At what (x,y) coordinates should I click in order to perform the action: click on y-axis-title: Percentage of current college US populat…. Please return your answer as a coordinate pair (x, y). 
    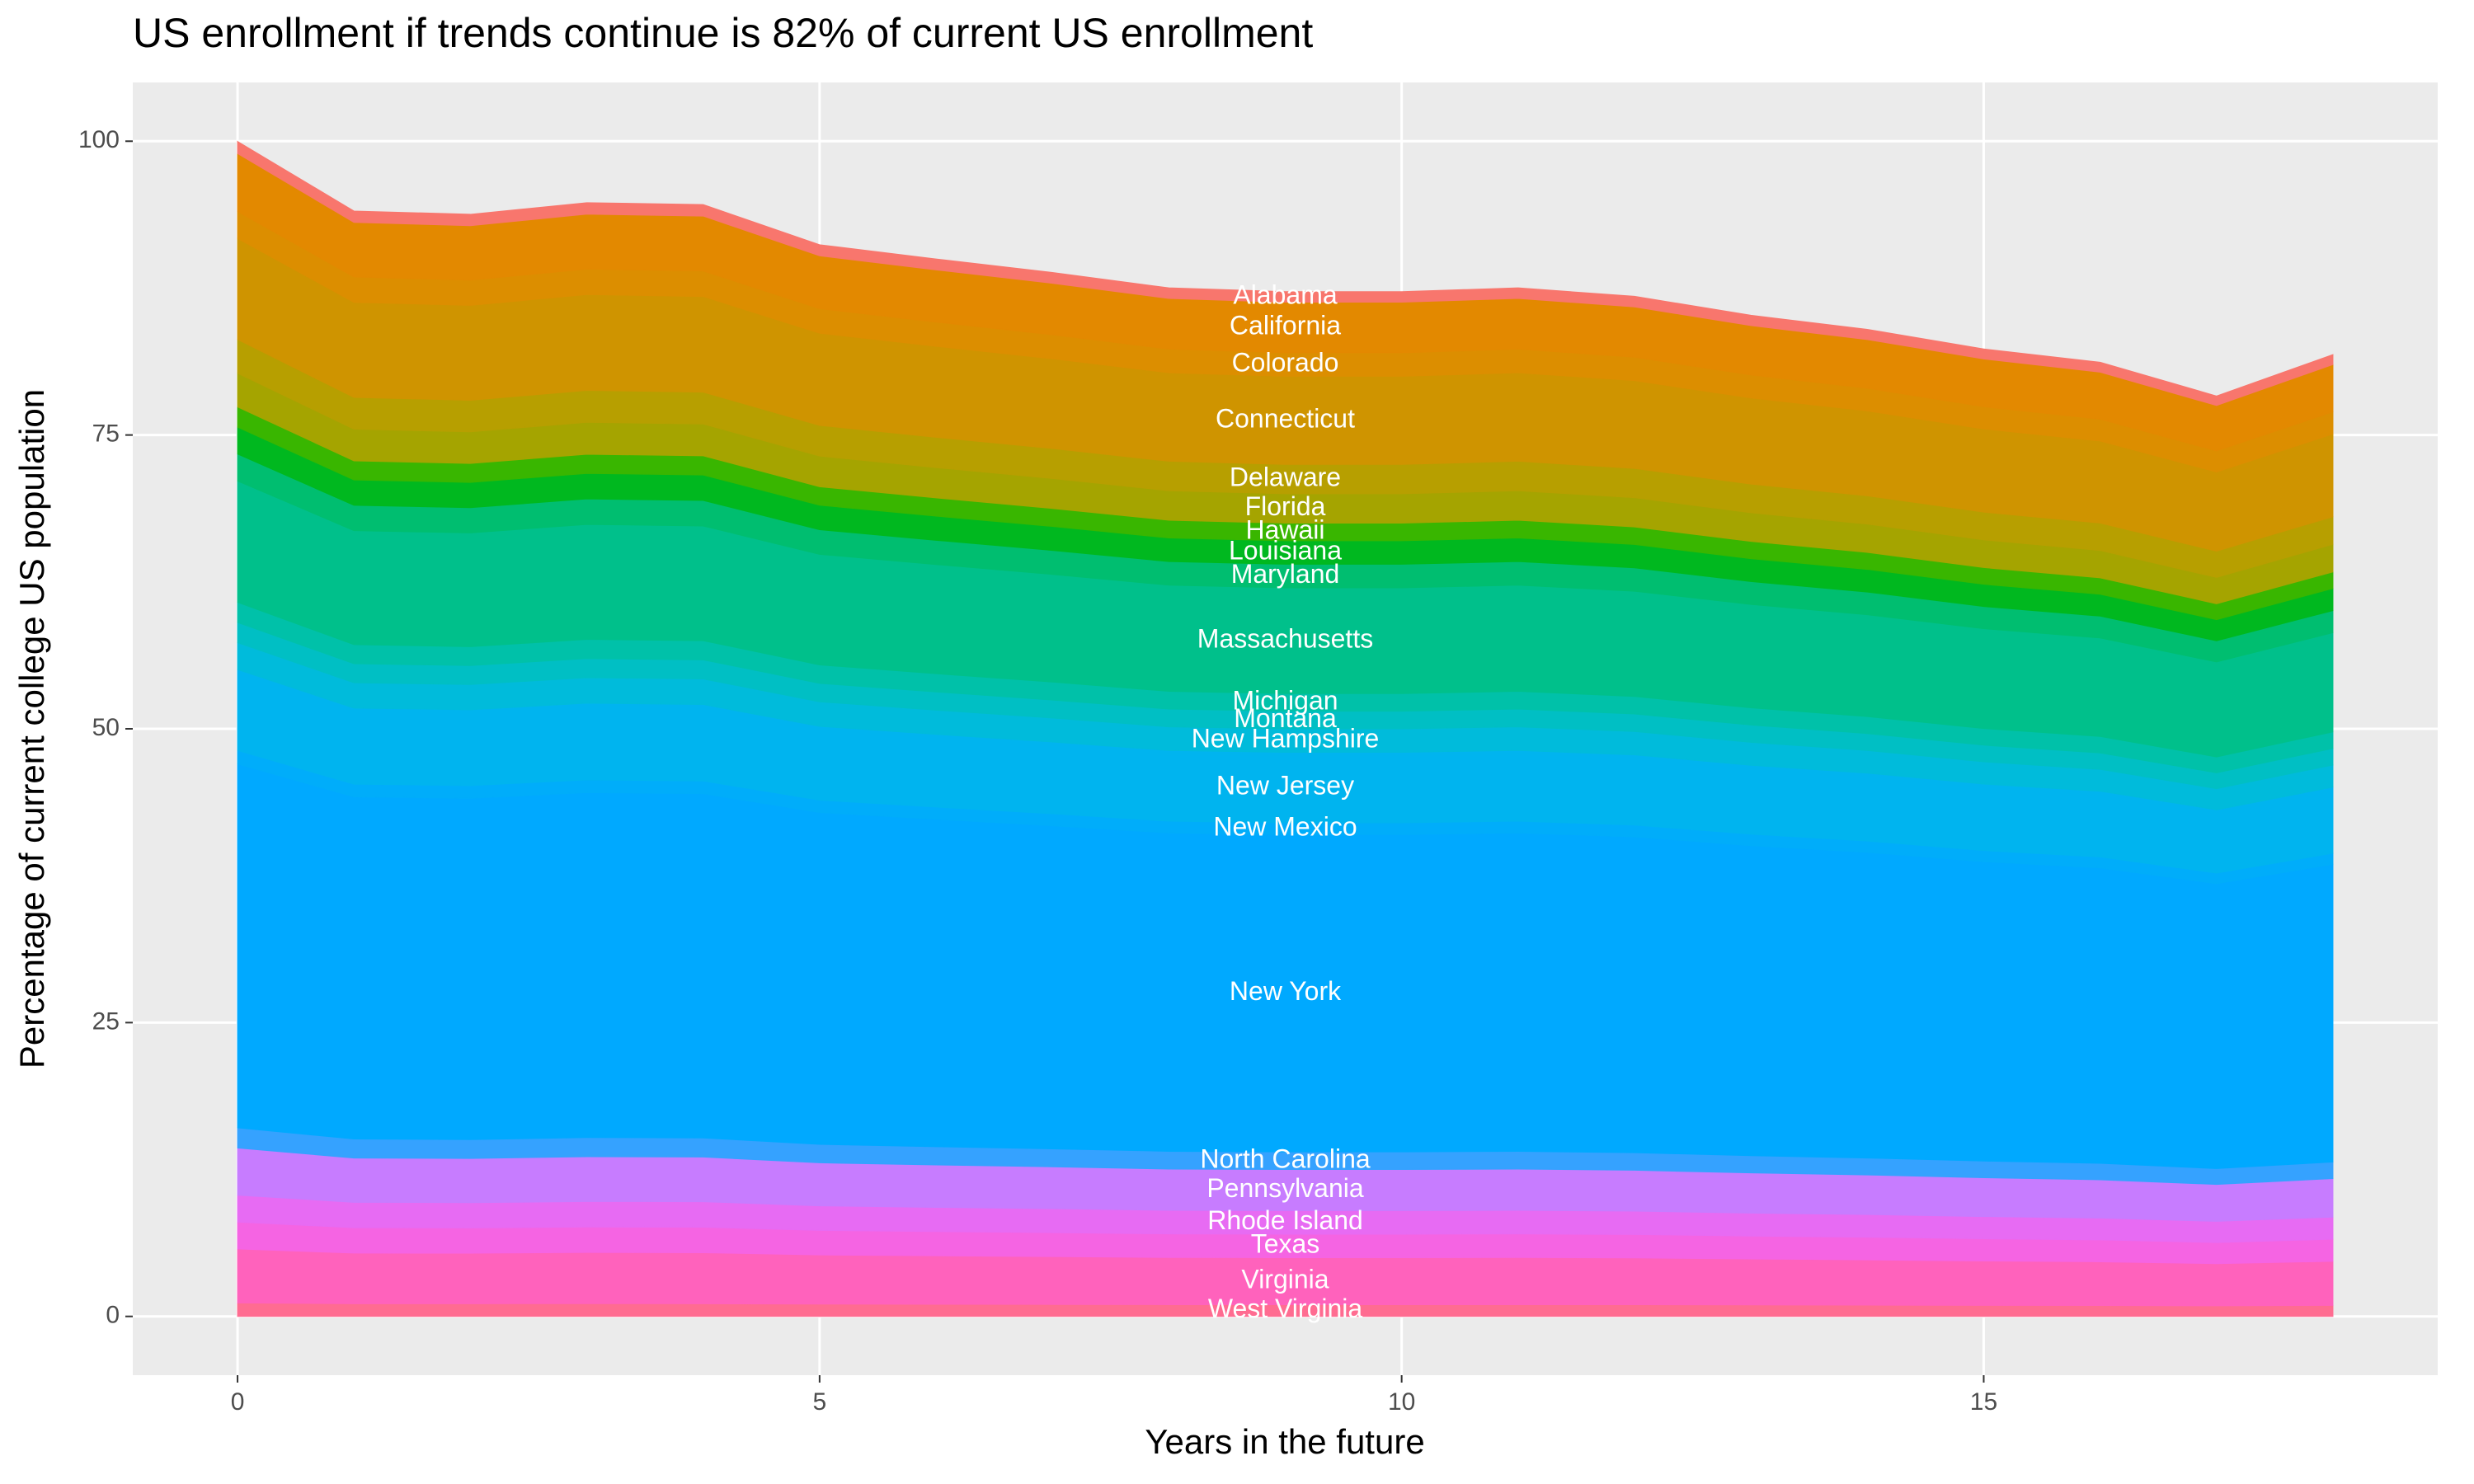
    Looking at the image, I should click on (31, 728).